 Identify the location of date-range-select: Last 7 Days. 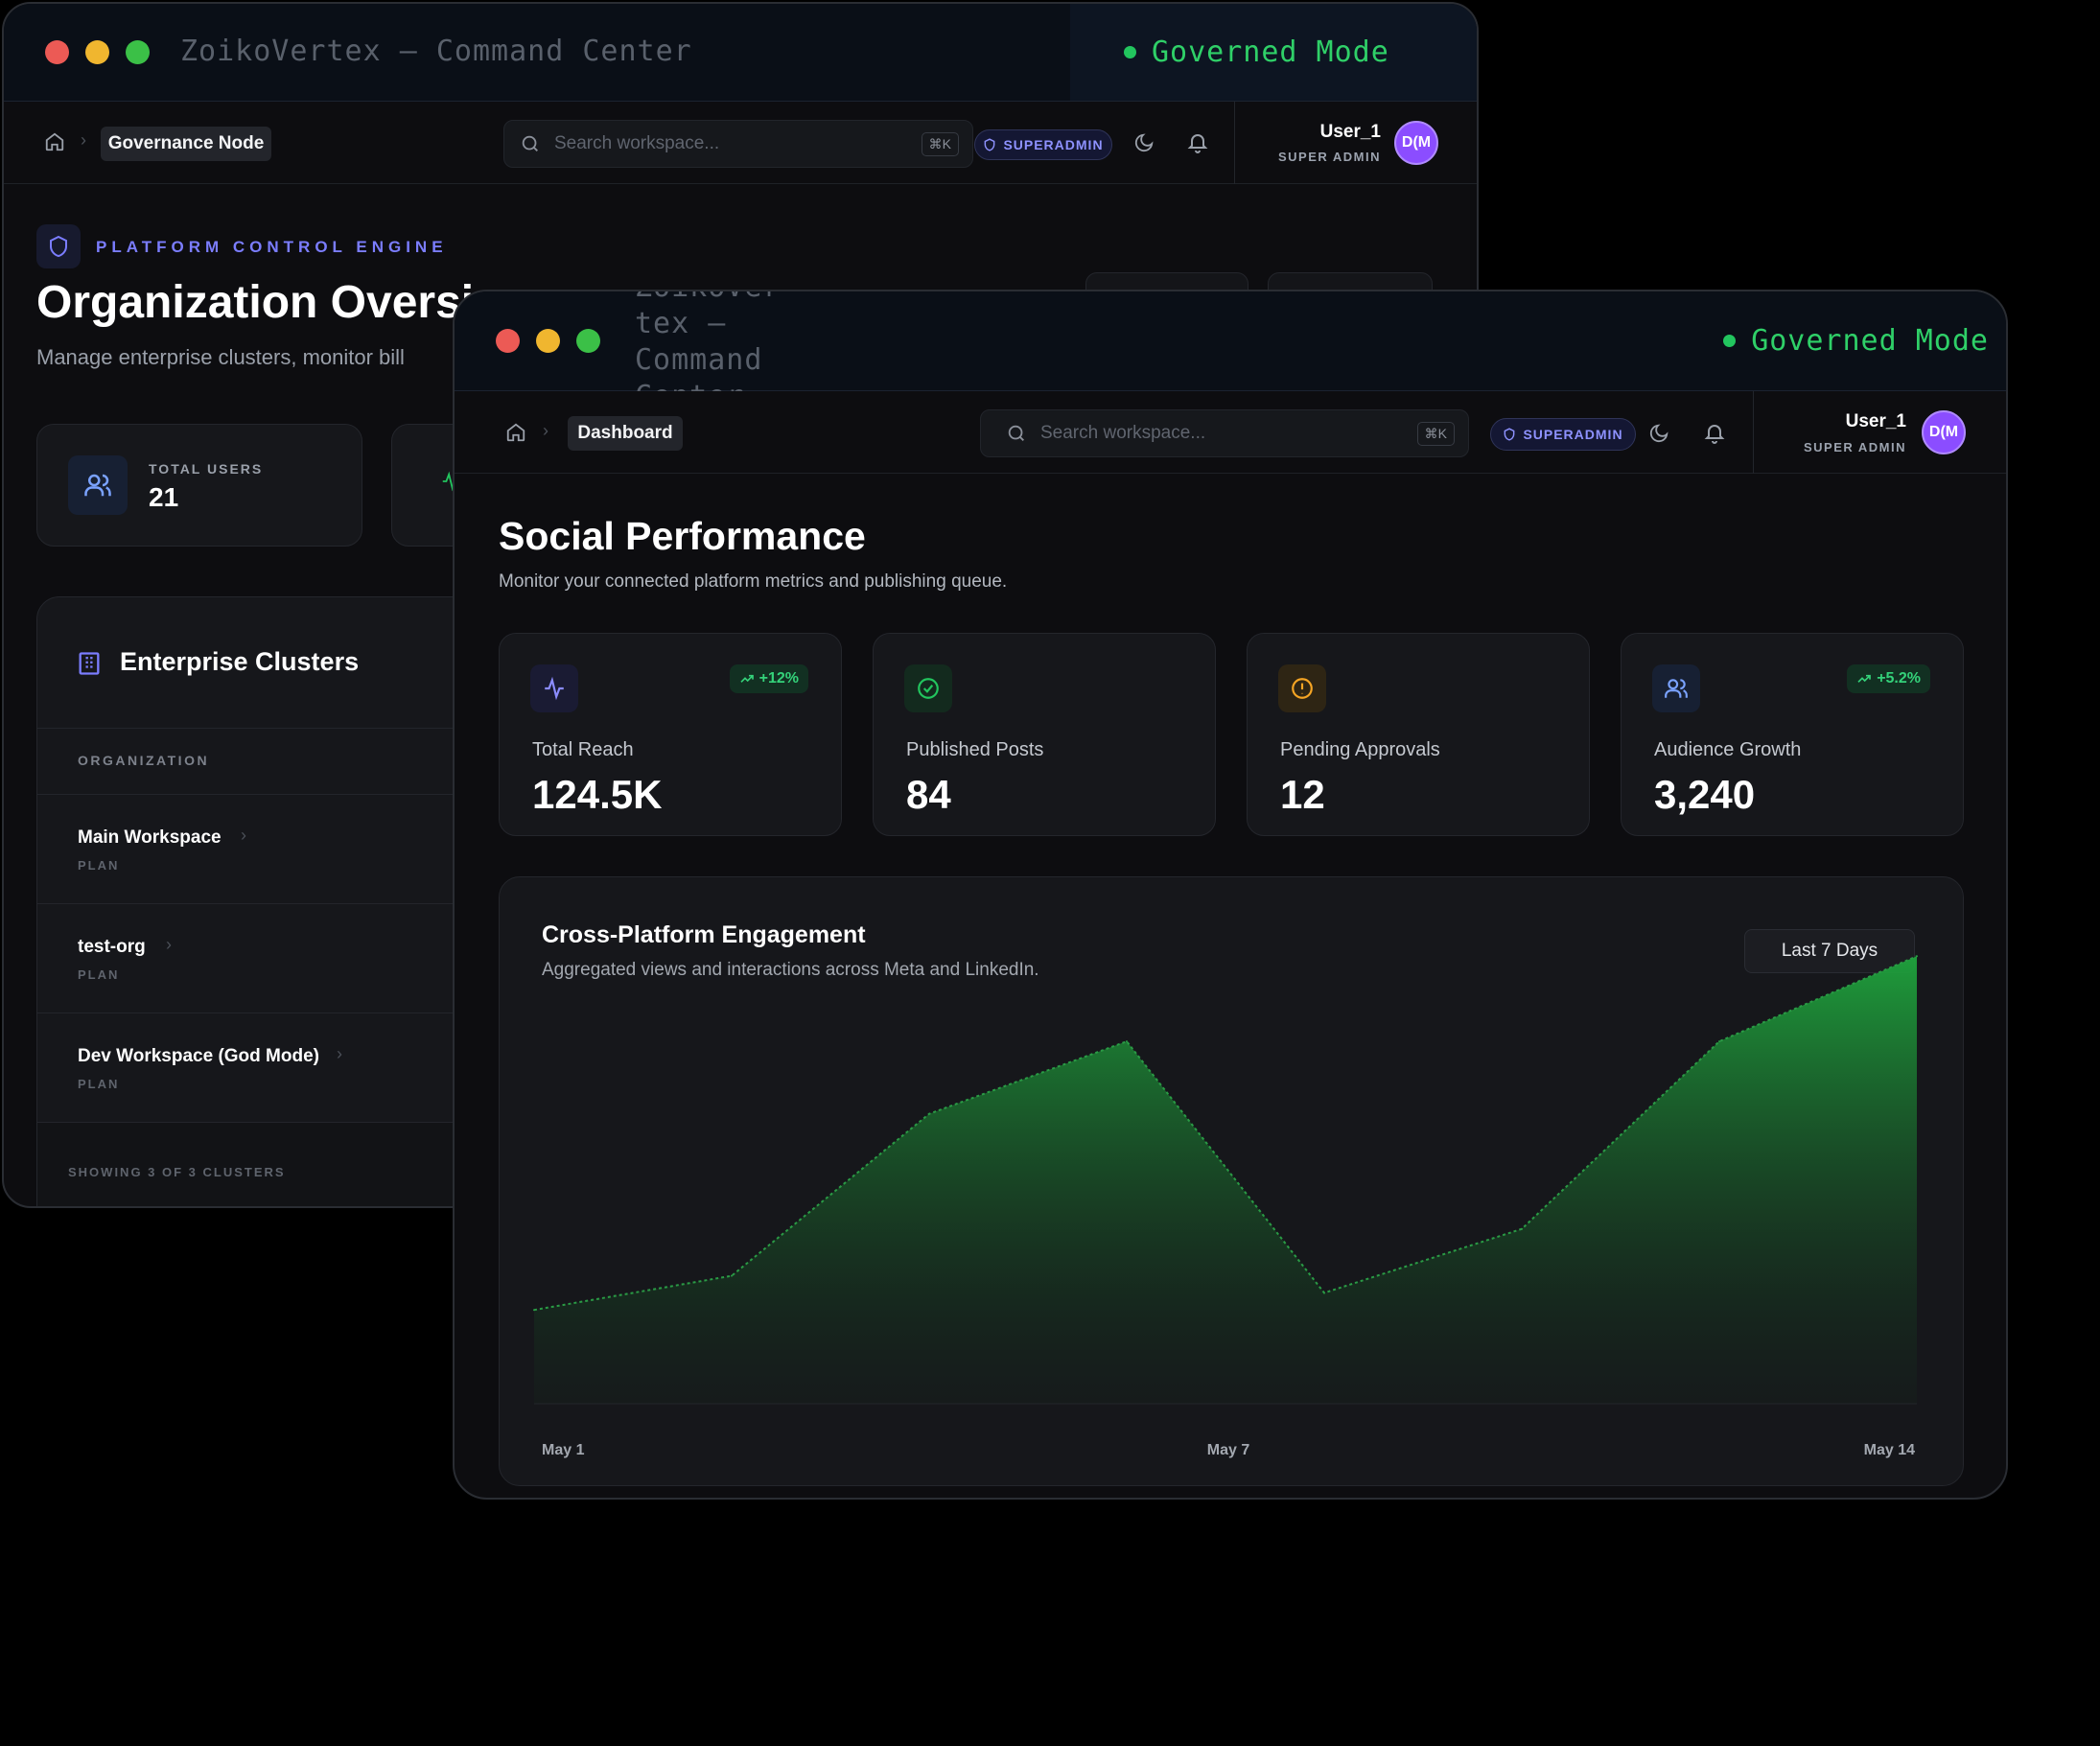
(1829, 951).